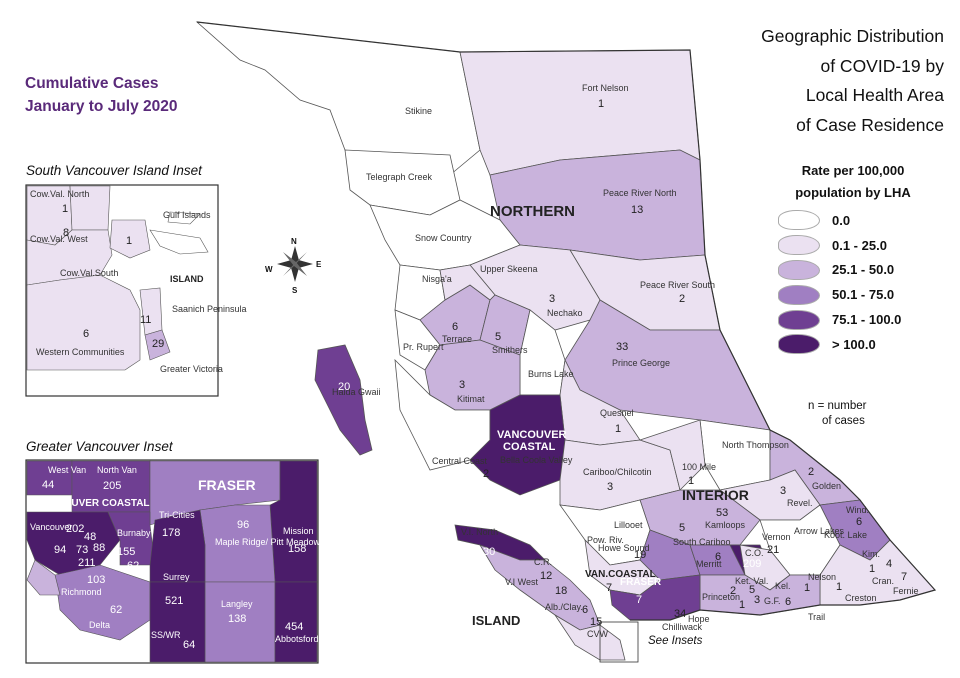  What do you see at coordinates (640, 193) in the screenshot?
I see `lha-name: Peace River North` at bounding box center [640, 193].